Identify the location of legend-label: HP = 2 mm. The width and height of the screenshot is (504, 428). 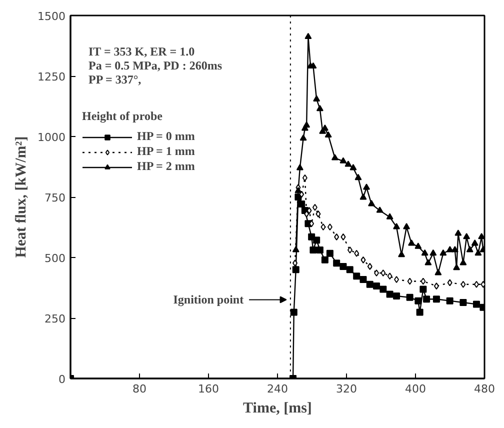
(166, 166).